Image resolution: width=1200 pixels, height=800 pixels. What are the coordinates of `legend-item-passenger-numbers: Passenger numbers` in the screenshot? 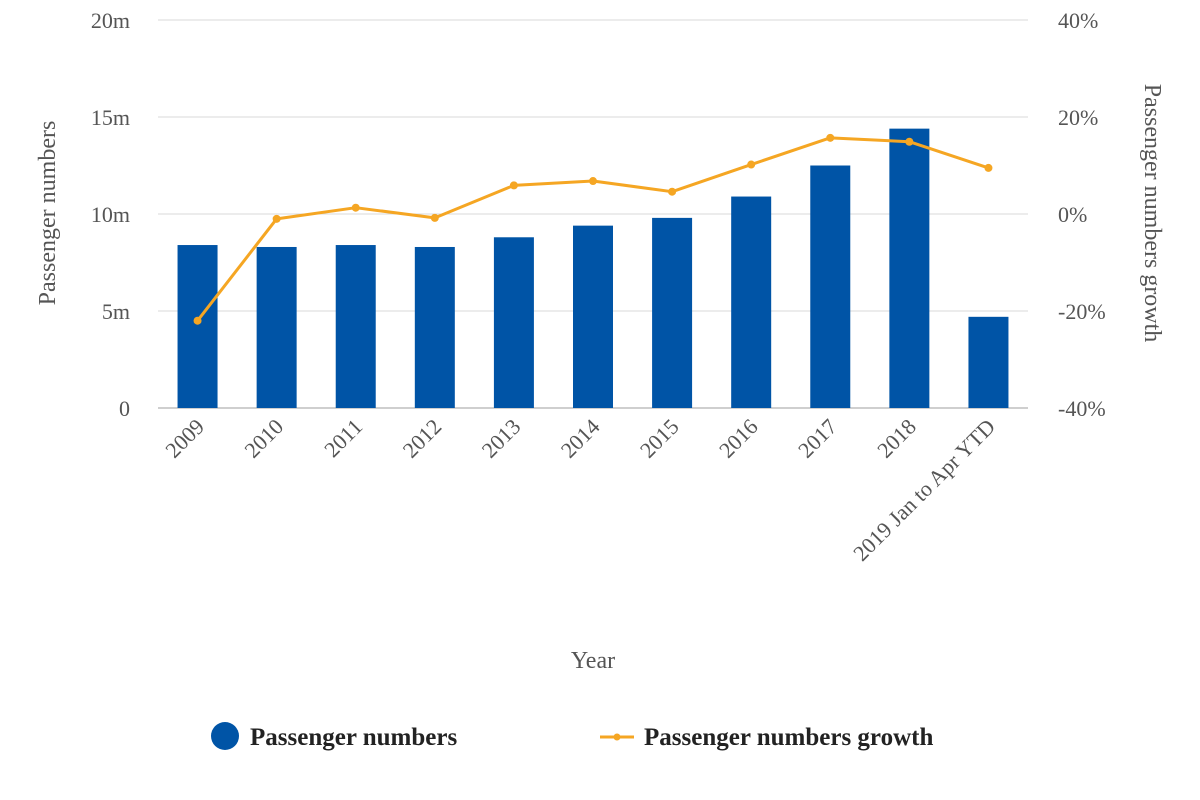 It's located at (334, 736).